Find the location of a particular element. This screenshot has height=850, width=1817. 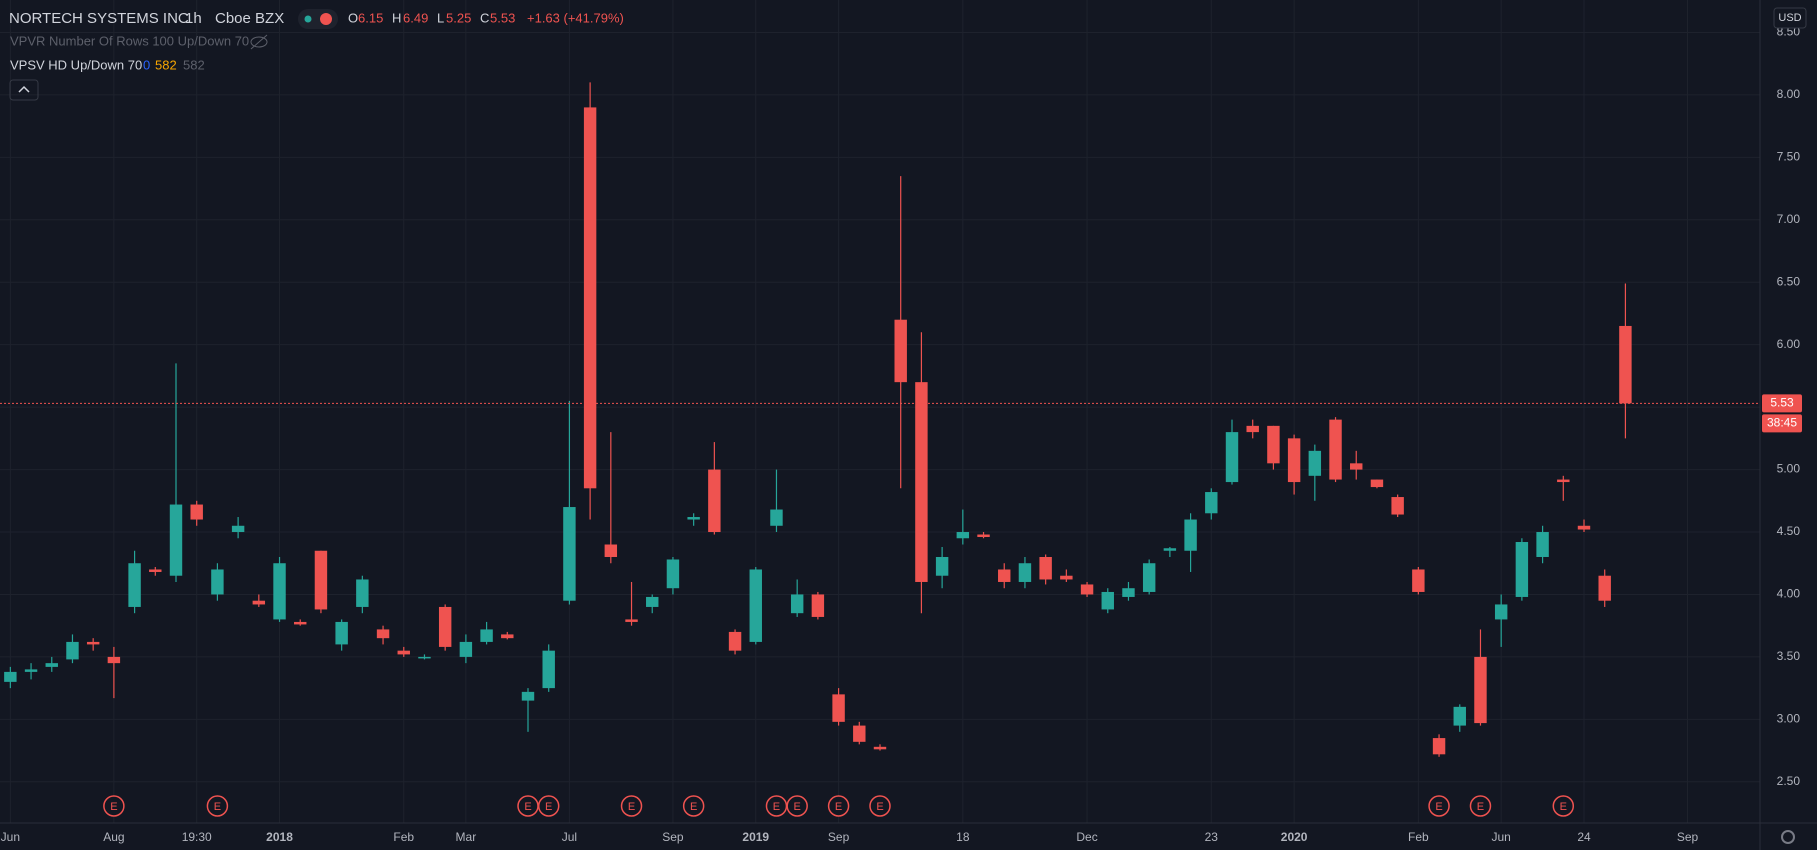

status-dot is located at coordinates (308, 19).